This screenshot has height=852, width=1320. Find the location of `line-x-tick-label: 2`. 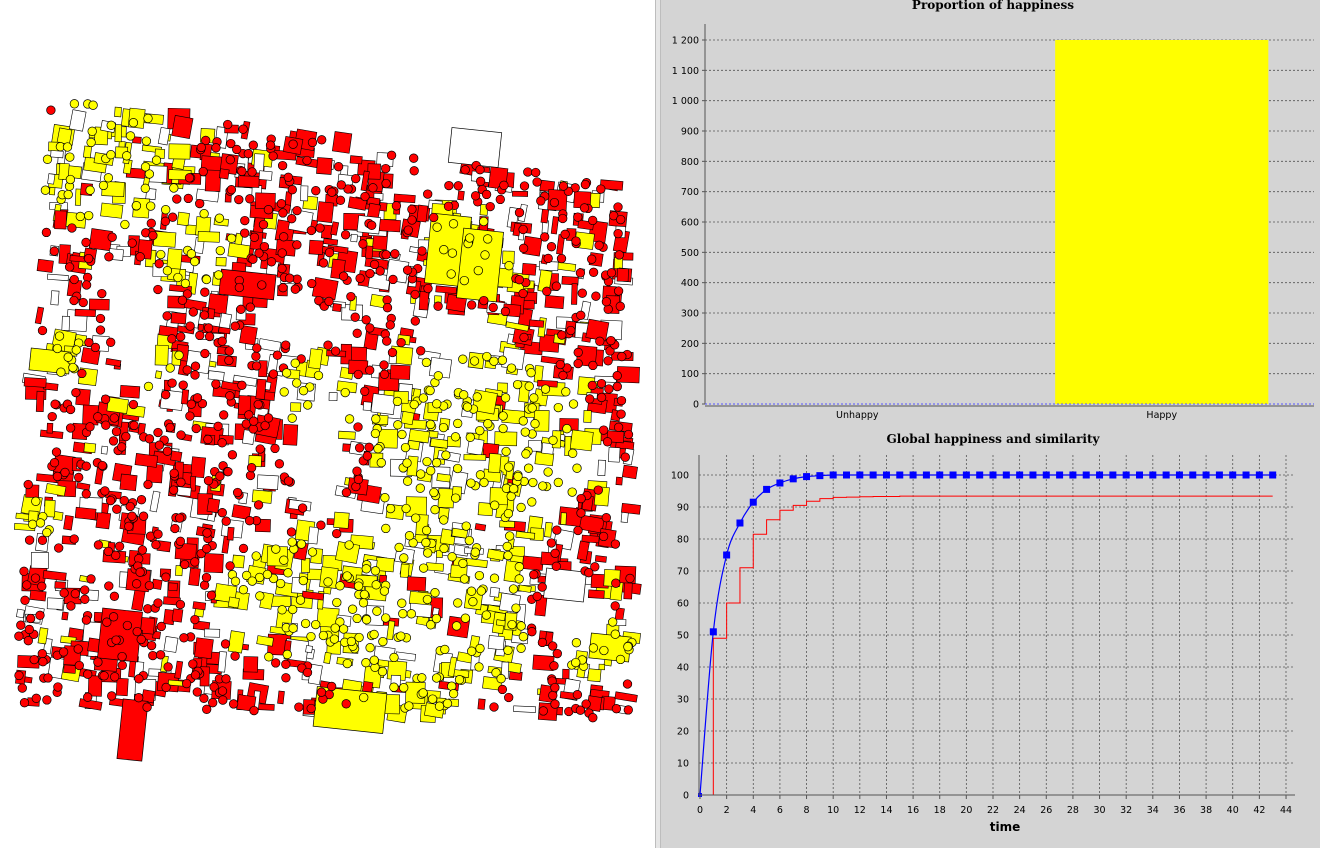

line-x-tick-label: 2 is located at coordinates (727, 810).